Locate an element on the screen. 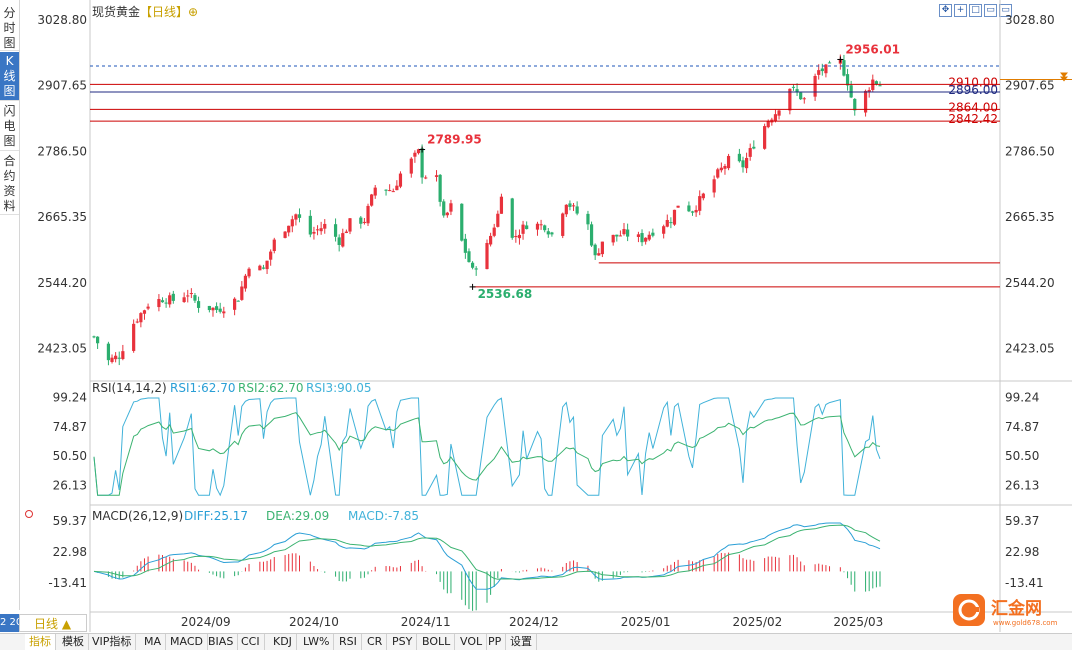 Image resolution: width=1072 pixels, height=650 pixels. indicator-tab-psy: PSY is located at coordinates (403, 642).